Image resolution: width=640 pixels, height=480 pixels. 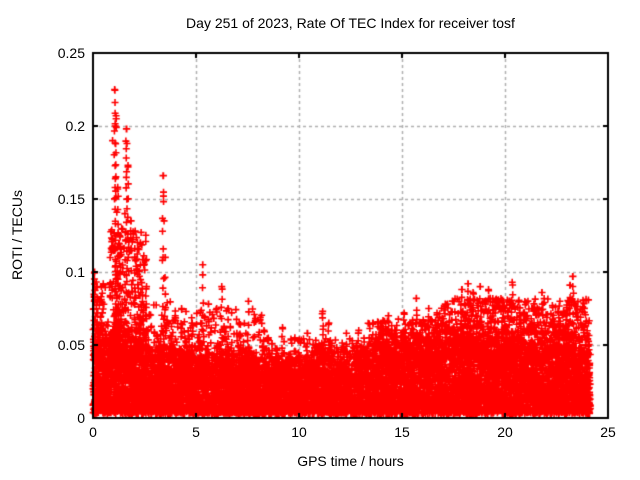 I want to click on x-tick-label: 25, so click(x=608, y=432).